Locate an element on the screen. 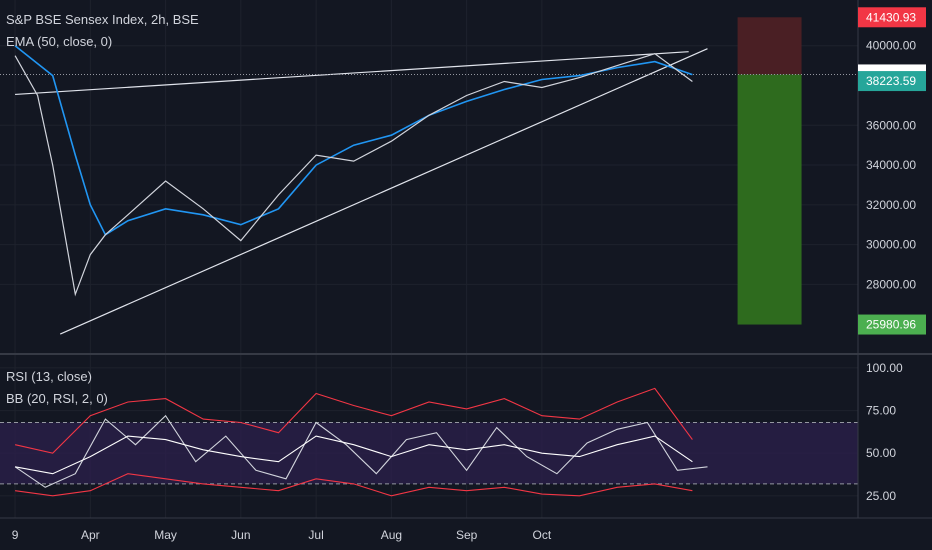 The image size is (932, 550). x-tick-label-3: Jun is located at coordinates (240, 535).